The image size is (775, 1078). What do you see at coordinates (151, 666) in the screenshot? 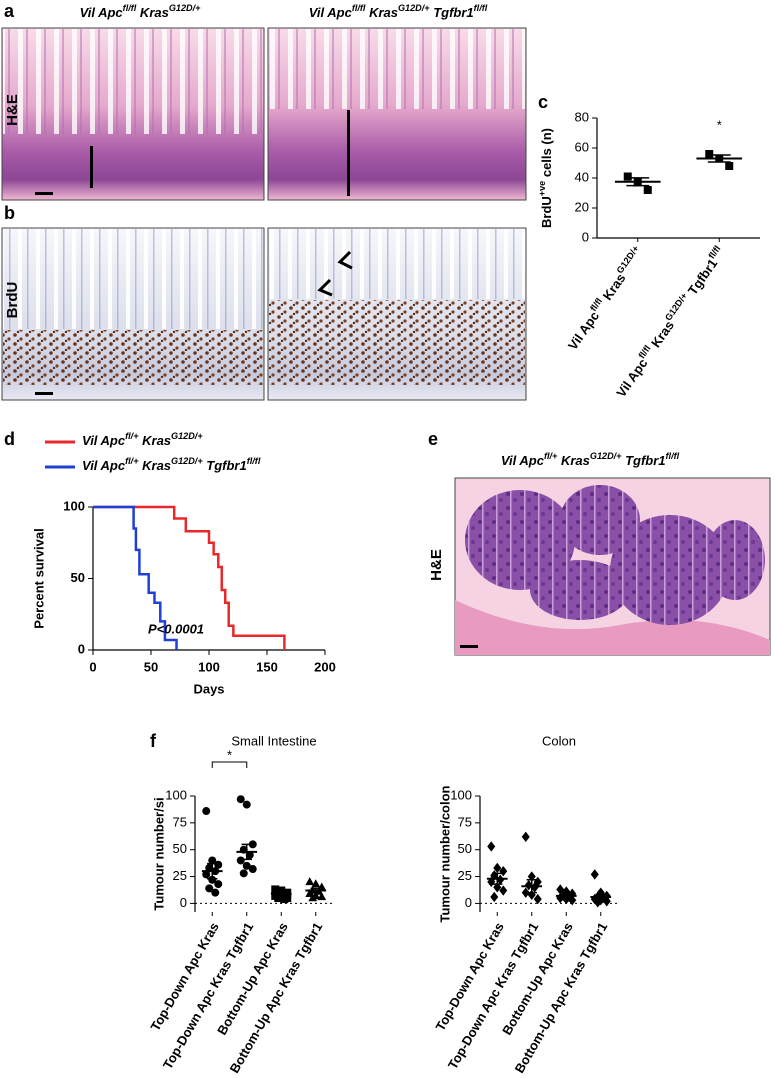
I see `x-tick-label: 50` at bounding box center [151, 666].